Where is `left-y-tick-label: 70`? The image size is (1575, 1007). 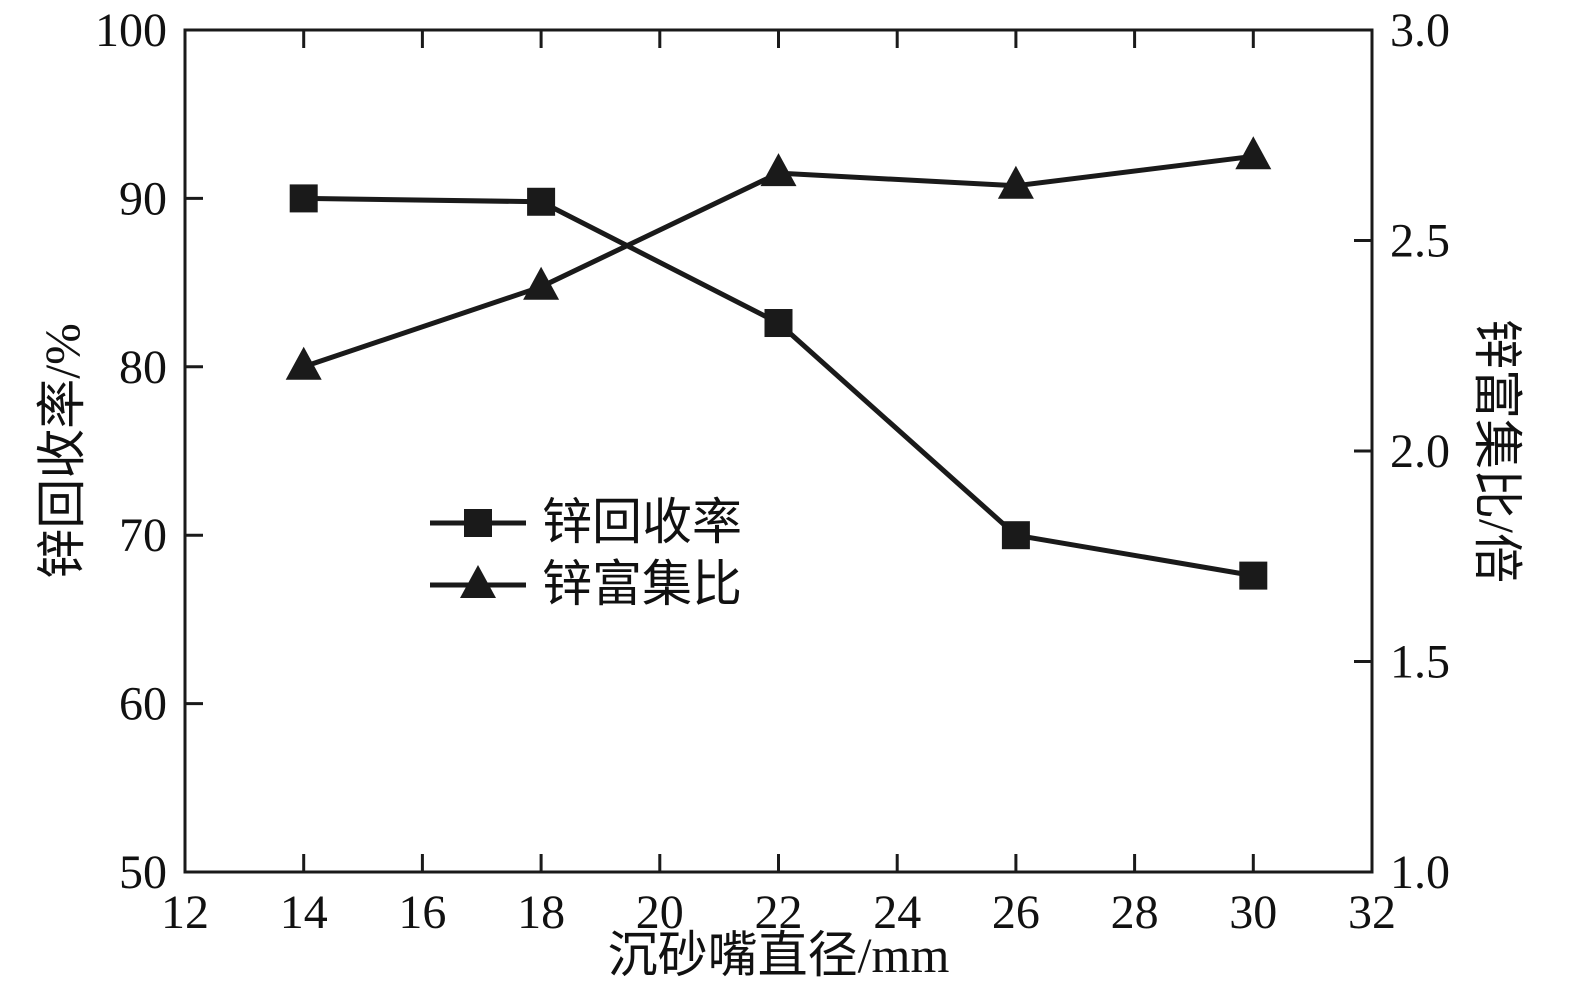 left-y-tick-label: 70 is located at coordinates (143, 535).